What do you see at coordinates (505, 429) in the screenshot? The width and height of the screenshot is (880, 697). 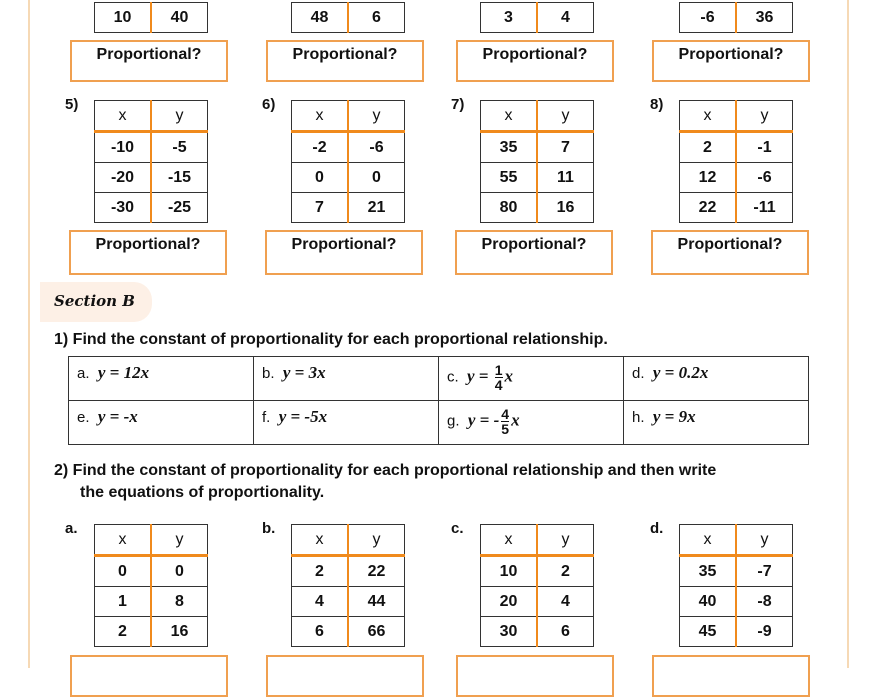 I see `denominator: 5` at bounding box center [505, 429].